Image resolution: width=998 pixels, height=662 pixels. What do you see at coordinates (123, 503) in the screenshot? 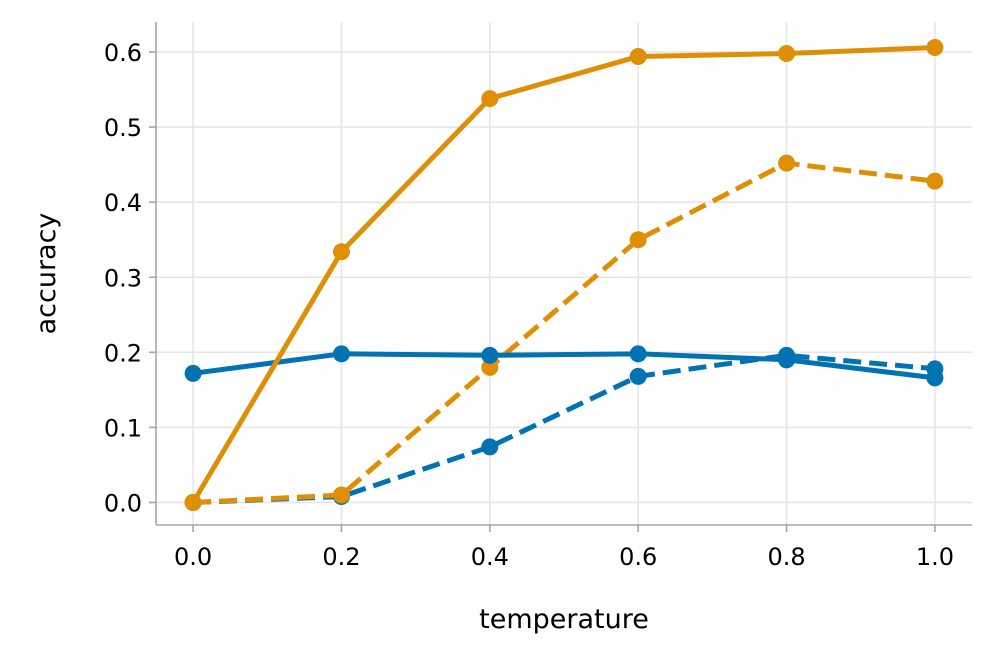
I see `y-tick-label: 0.0` at bounding box center [123, 503].